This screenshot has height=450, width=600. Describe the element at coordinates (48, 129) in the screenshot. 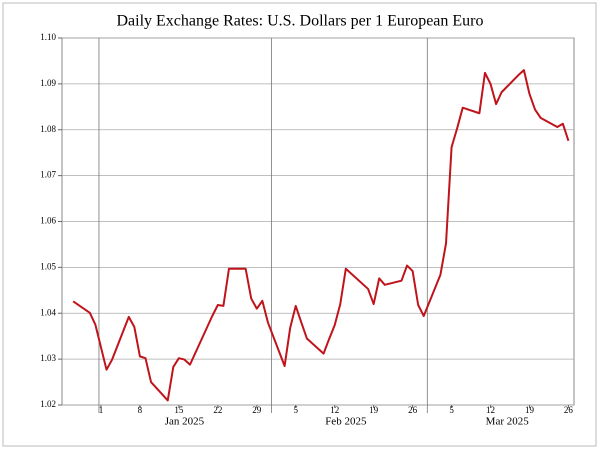

I see `y-tick-label: 1.08` at that location.